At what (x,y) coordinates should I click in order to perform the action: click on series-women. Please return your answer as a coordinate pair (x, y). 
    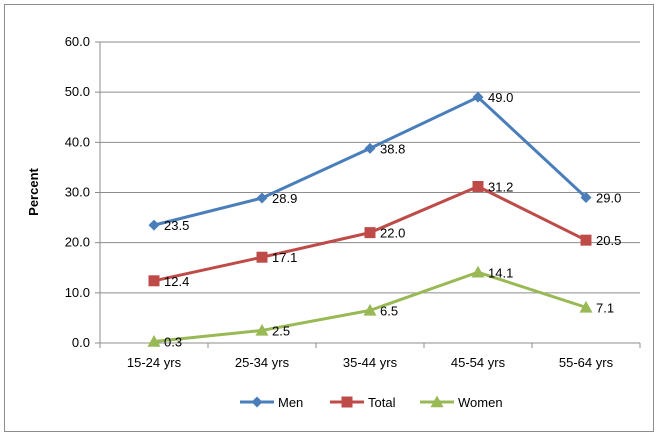
    Looking at the image, I should click on (370, 306).